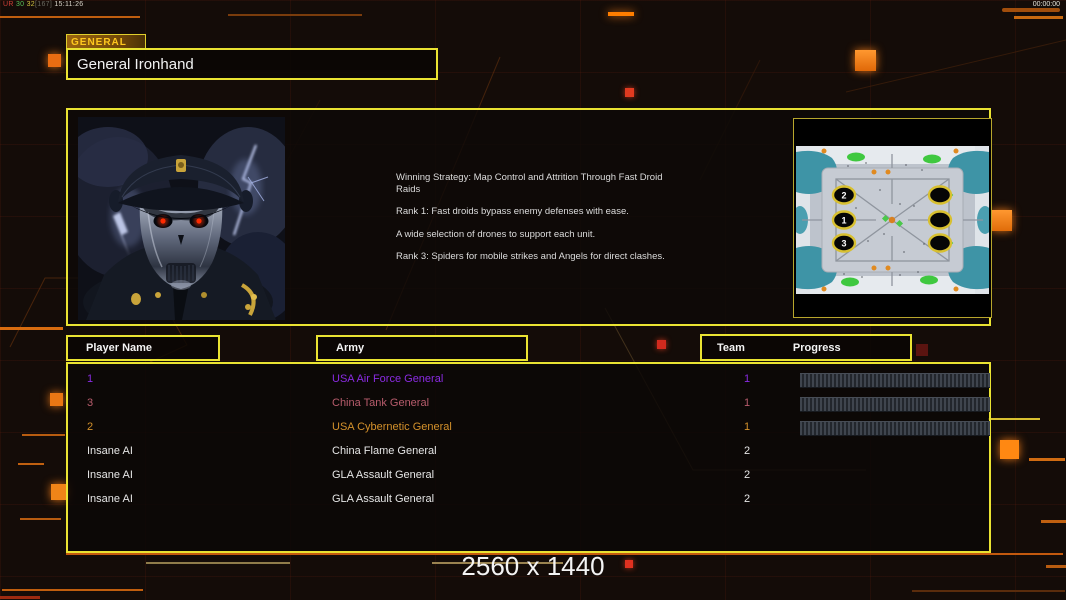 The width and height of the screenshot is (1066, 600). I want to click on team-header-label: Team, so click(731, 347).